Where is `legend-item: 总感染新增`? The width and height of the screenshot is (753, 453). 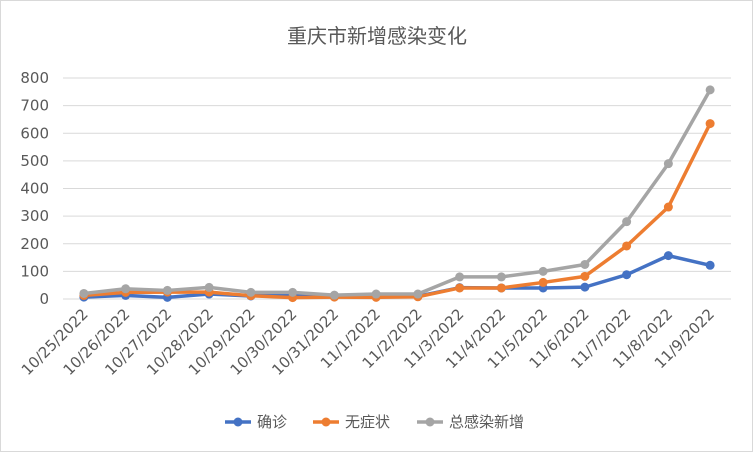 legend-item: 总感染新增 is located at coordinates (470, 422).